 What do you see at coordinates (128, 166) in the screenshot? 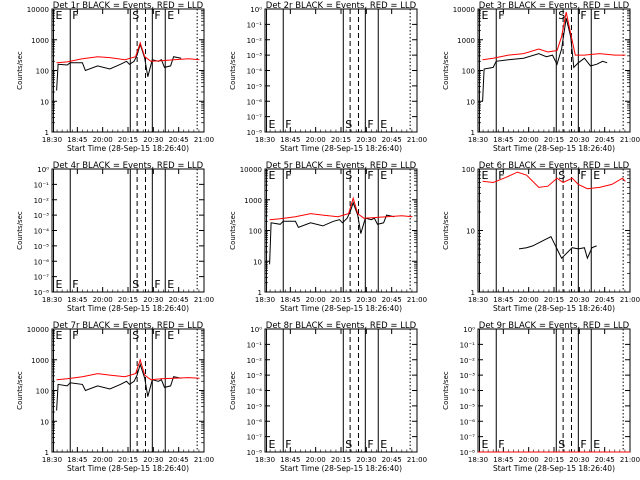
I see `panel-title: Det 4r BLACK = Events, RED = LLD` at bounding box center [128, 166].